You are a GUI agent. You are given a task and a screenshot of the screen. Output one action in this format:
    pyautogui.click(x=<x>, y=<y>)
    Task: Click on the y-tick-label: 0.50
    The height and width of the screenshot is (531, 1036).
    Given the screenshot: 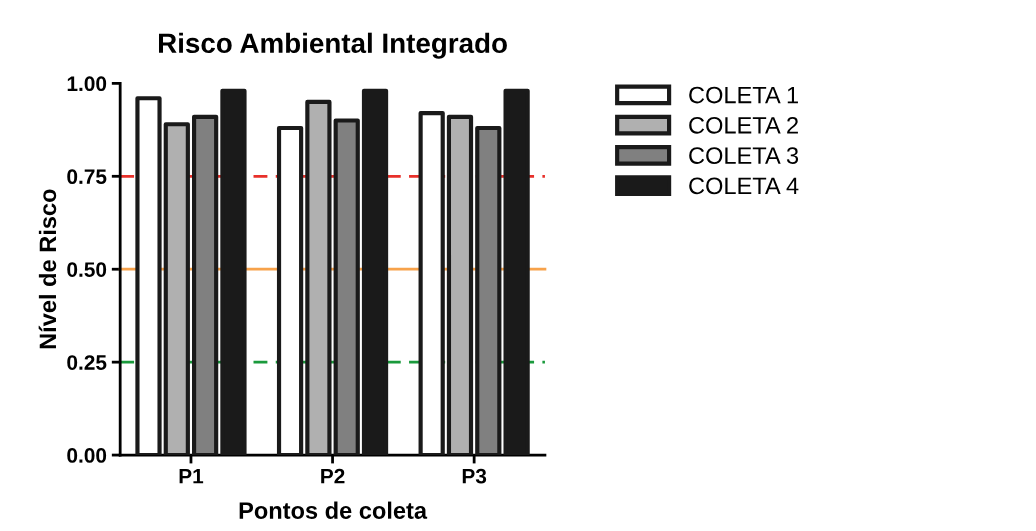 What is the action you would take?
    pyautogui.click(x=87, y=269)
    